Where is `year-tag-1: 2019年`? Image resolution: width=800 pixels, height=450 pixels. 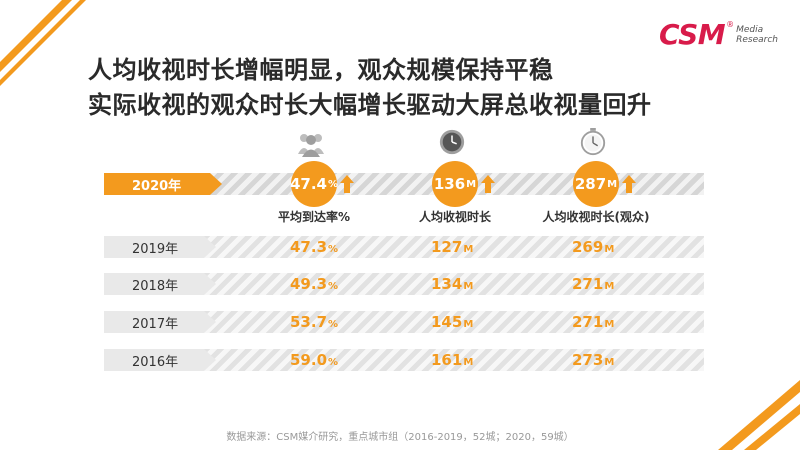
year-tag-1: 2019年 is located at coordinates (160, 247).